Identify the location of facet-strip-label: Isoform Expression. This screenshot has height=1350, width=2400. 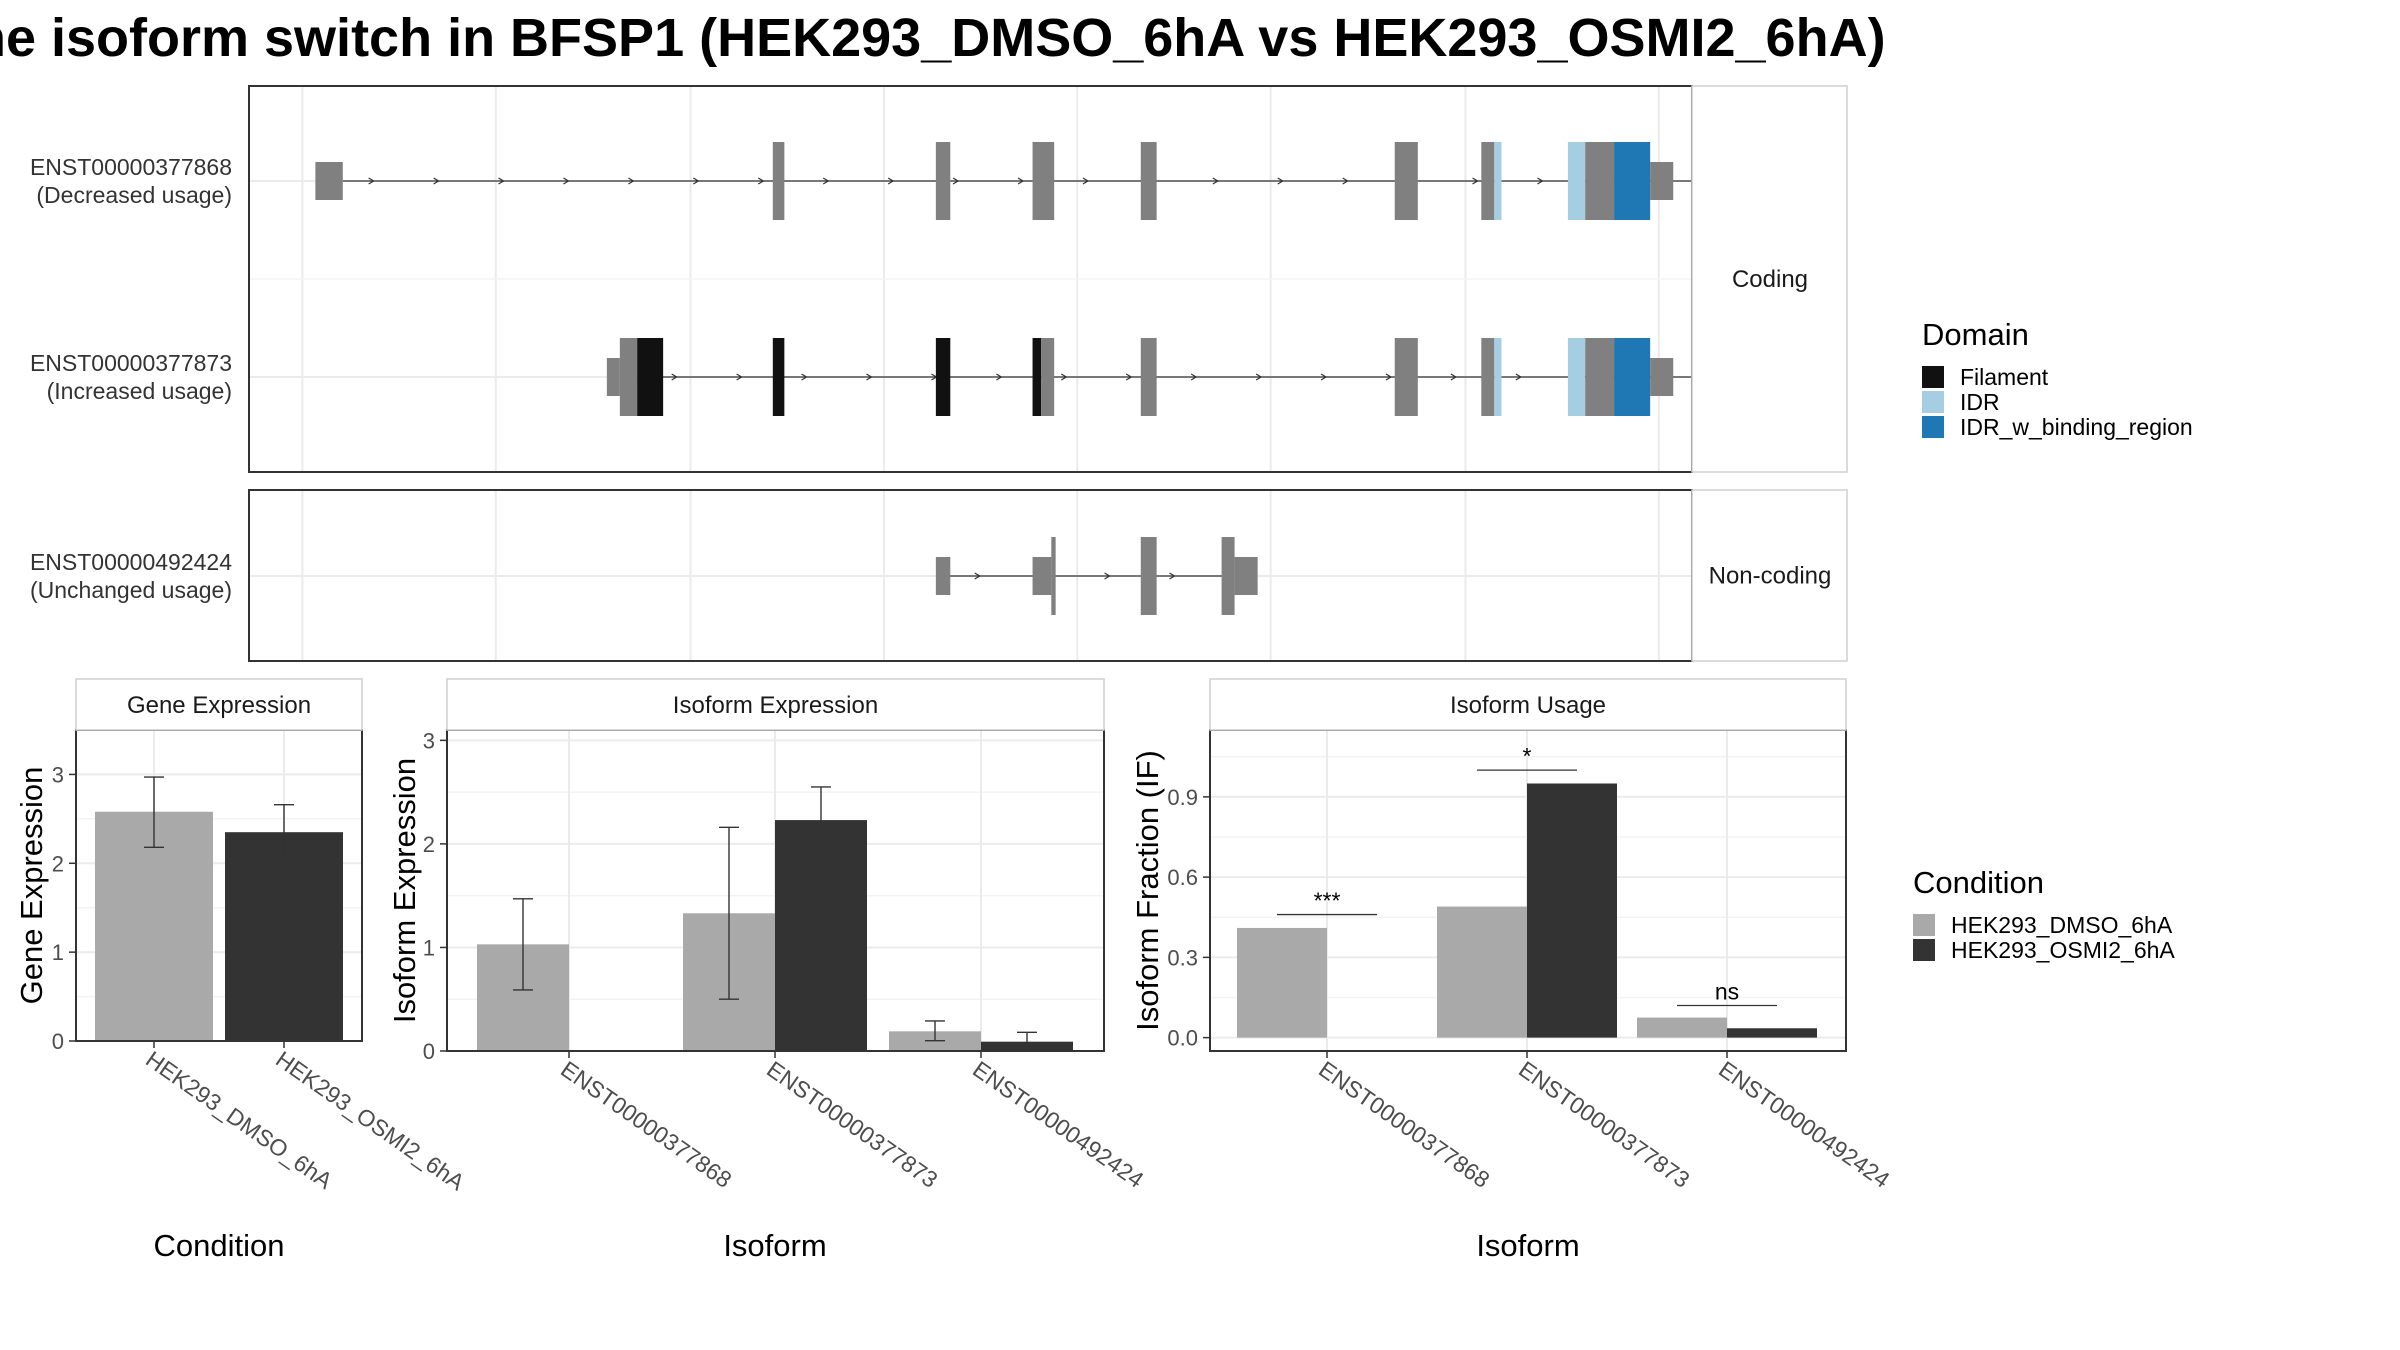
(775, 705).